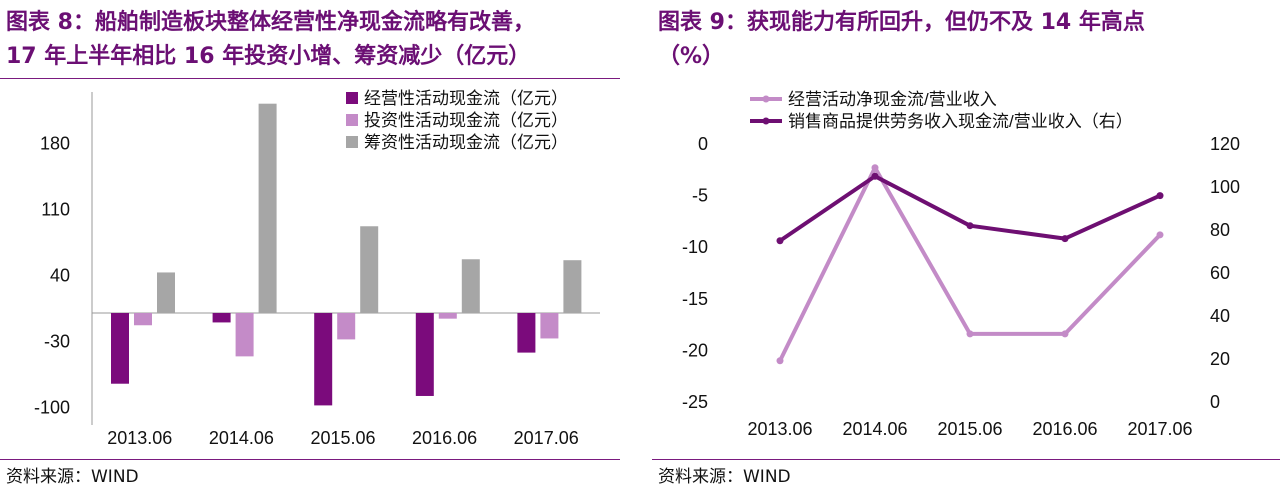  I want to click on chart-title: 图表 9：获现能力有所回升，但仍不及 14 年高点 （%）, so click(901, 40).